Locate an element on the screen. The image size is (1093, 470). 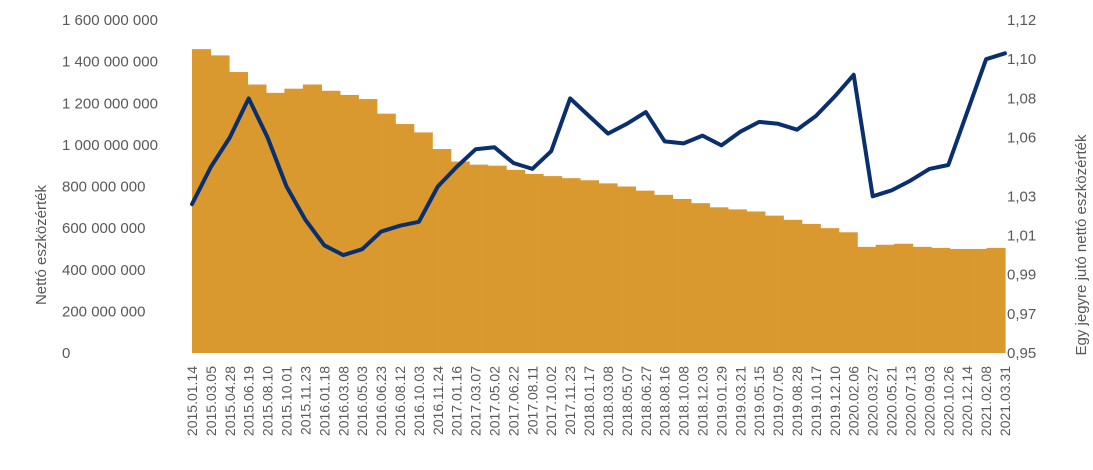
x-tick-label: 2017.01.16 is located at coordinates (457, 401).